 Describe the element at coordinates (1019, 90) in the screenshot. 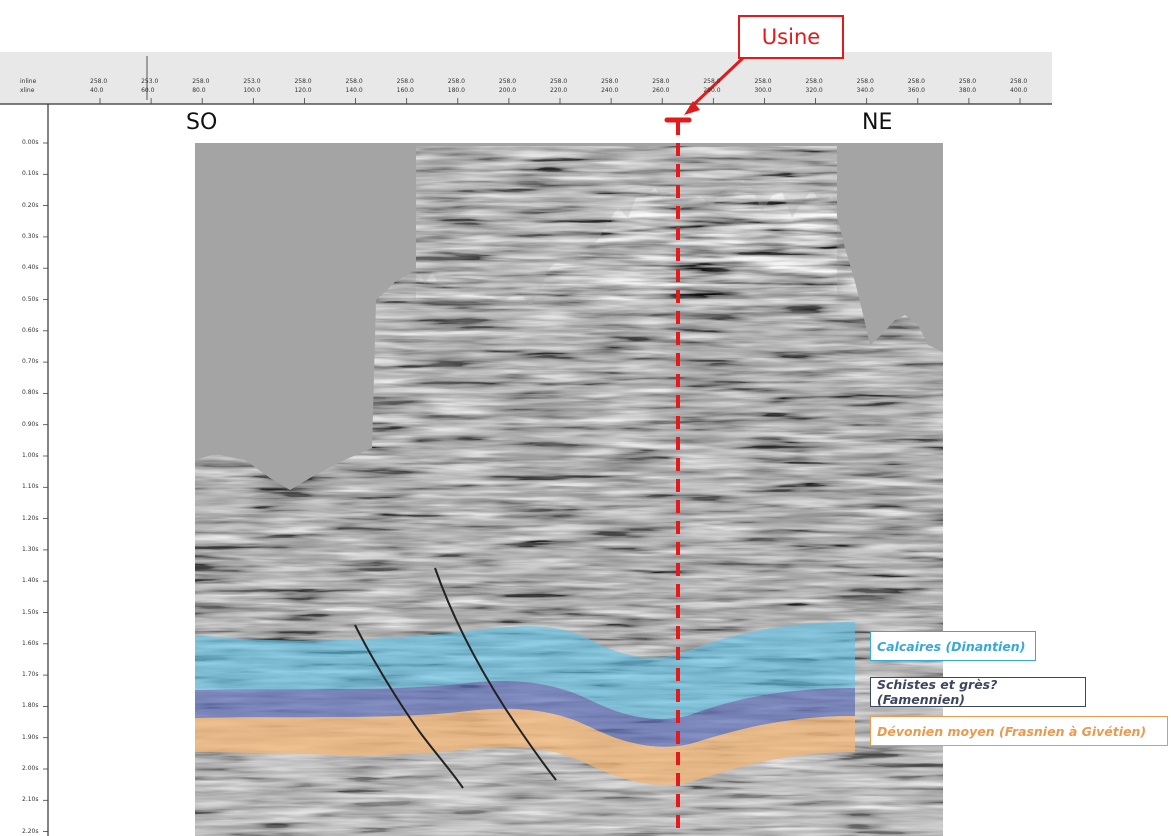

I see `header-tick-label: 400.0` at that location.